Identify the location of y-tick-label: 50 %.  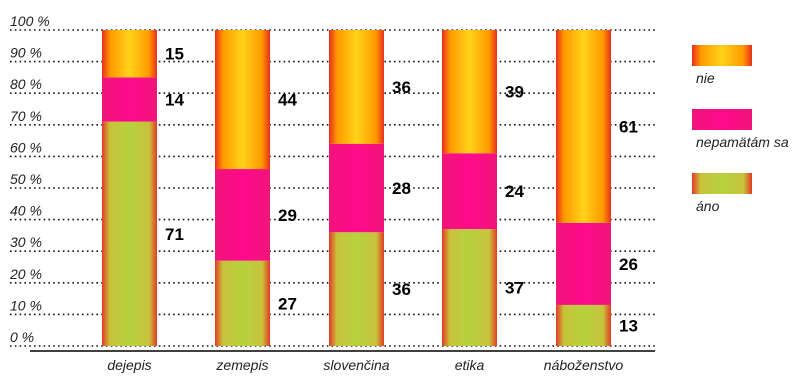
(26, 179).